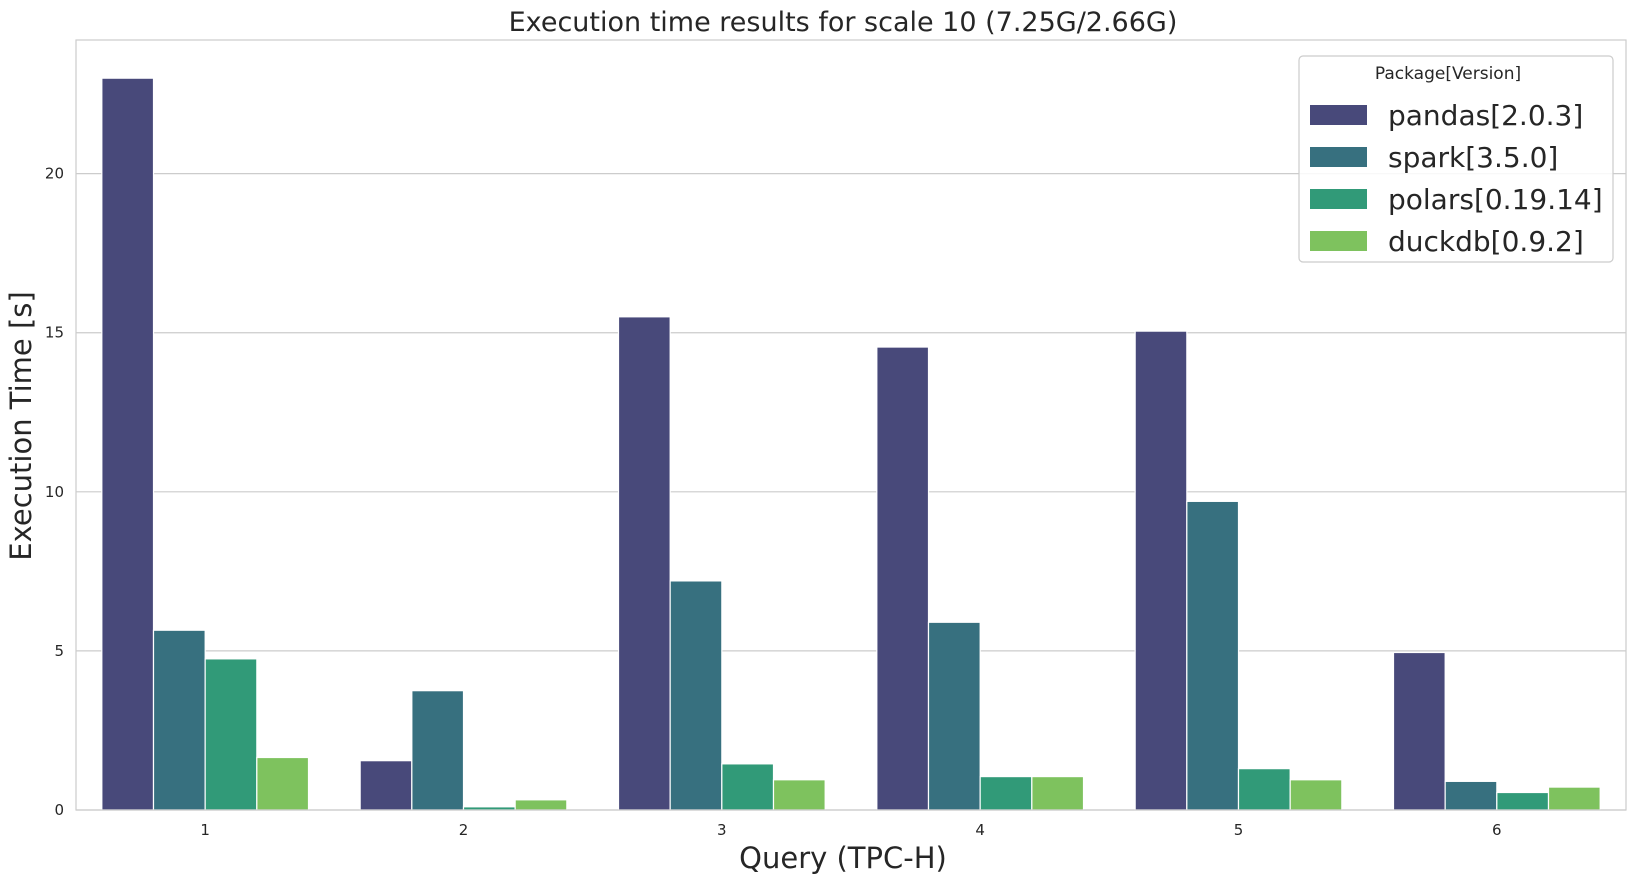 Image resolution: width=1636 pixels, height=882 pixels. Describe the element at coordinates (1264, 789) in the screenshot. I see `bar-polars-q5` at that location.